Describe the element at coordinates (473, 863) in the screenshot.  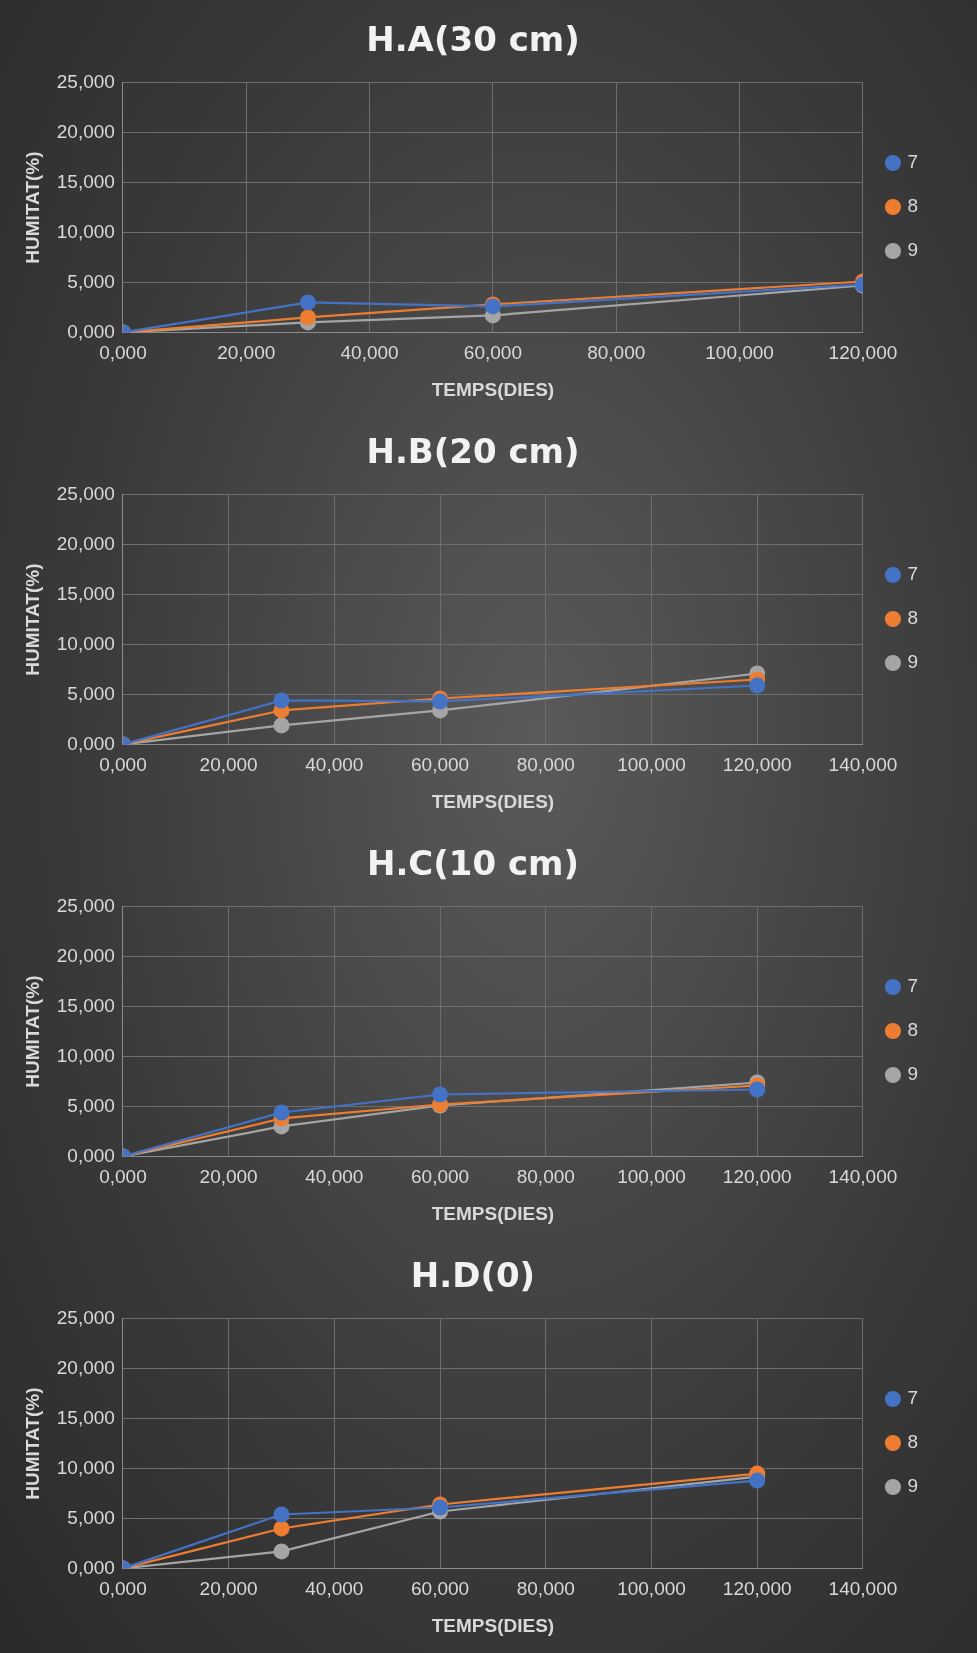
I see `chart-title: H.C(10 cm)` at that location.